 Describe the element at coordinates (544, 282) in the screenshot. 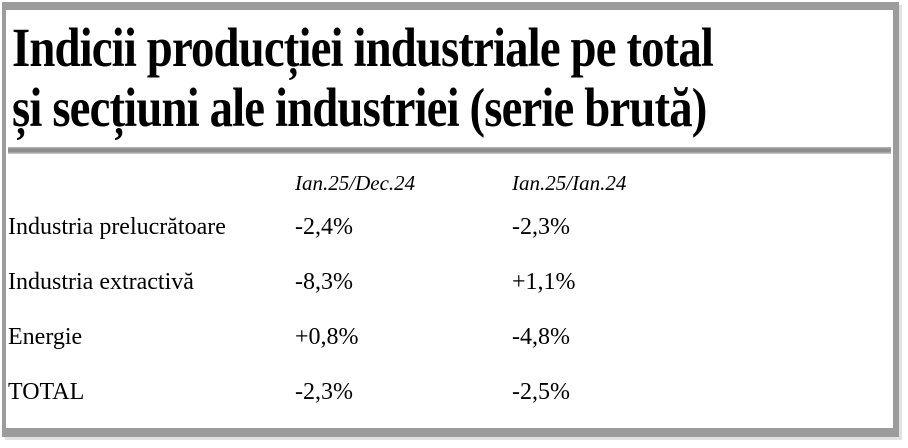

I see `value-yoy: +1,1%` at that location.